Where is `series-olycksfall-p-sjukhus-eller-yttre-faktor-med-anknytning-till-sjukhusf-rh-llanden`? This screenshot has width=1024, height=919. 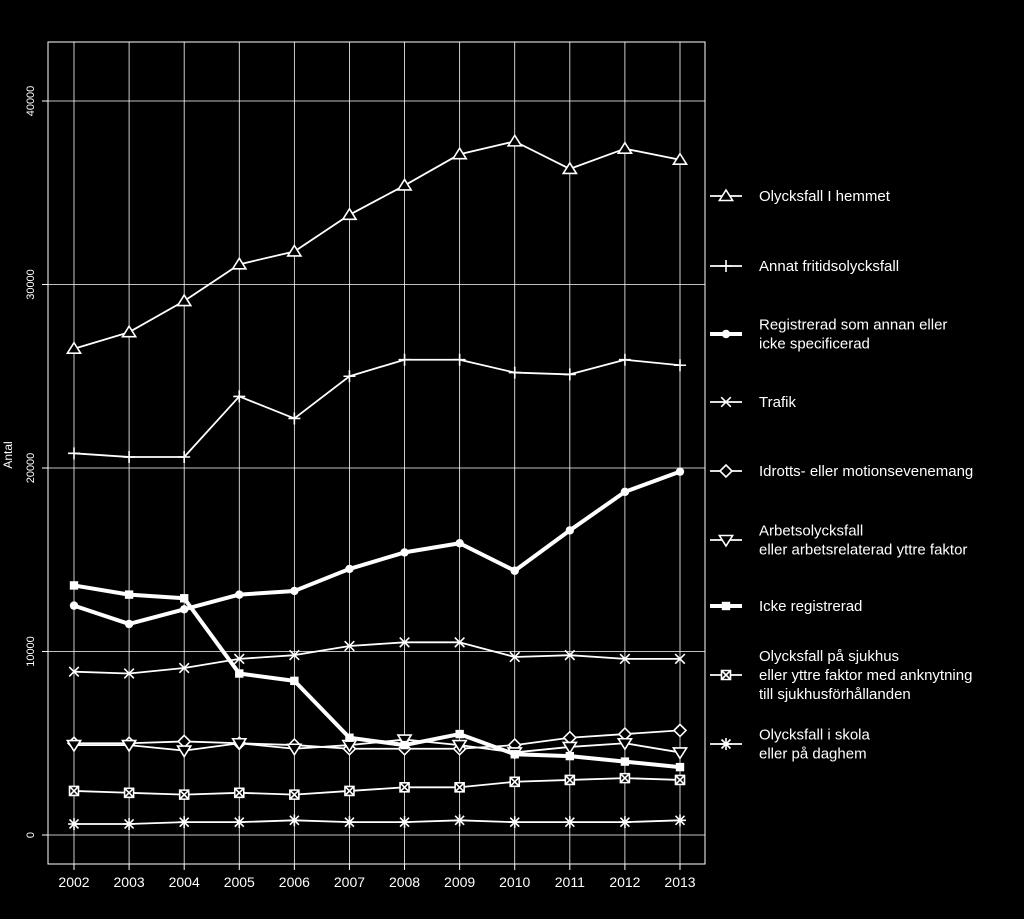
series-olycksfall-p-sjukhus-eller-yttre-faktor-med-anknytning-till-sjukhusf-rh-llanden is located at coordinates (377, 786).